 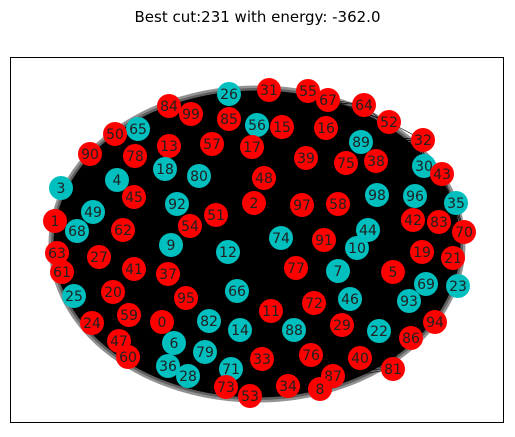 I want to click on graph-node: 84, so click(x=169, y=106).